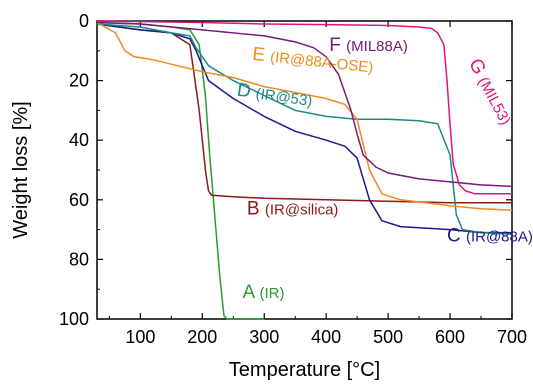  What do you see at coordinates (79, 259) in the screenshot?
I see `y-tick-label: 80` at bounding box center [79, 259].